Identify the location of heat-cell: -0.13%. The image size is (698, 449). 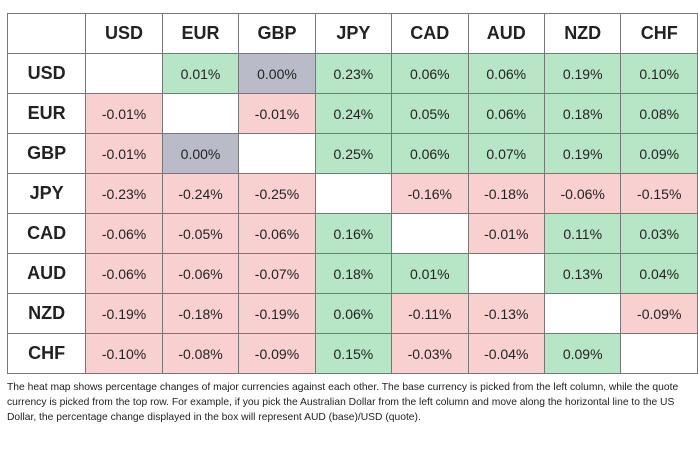
(506, 313).